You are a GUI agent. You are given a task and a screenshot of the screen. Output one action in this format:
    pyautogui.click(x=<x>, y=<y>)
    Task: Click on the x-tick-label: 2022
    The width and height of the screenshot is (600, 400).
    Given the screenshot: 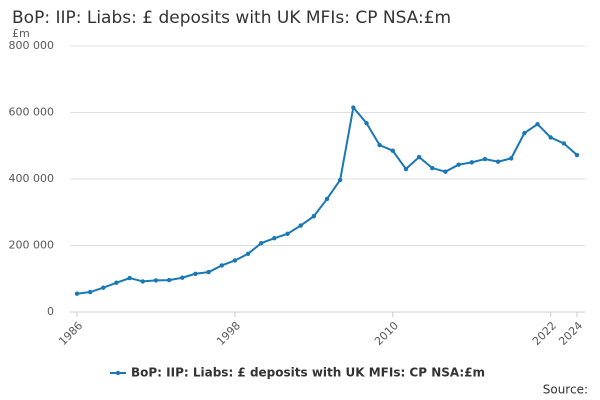 What is the action you would take?
    pyautogui.click(x=544, y=333)
    